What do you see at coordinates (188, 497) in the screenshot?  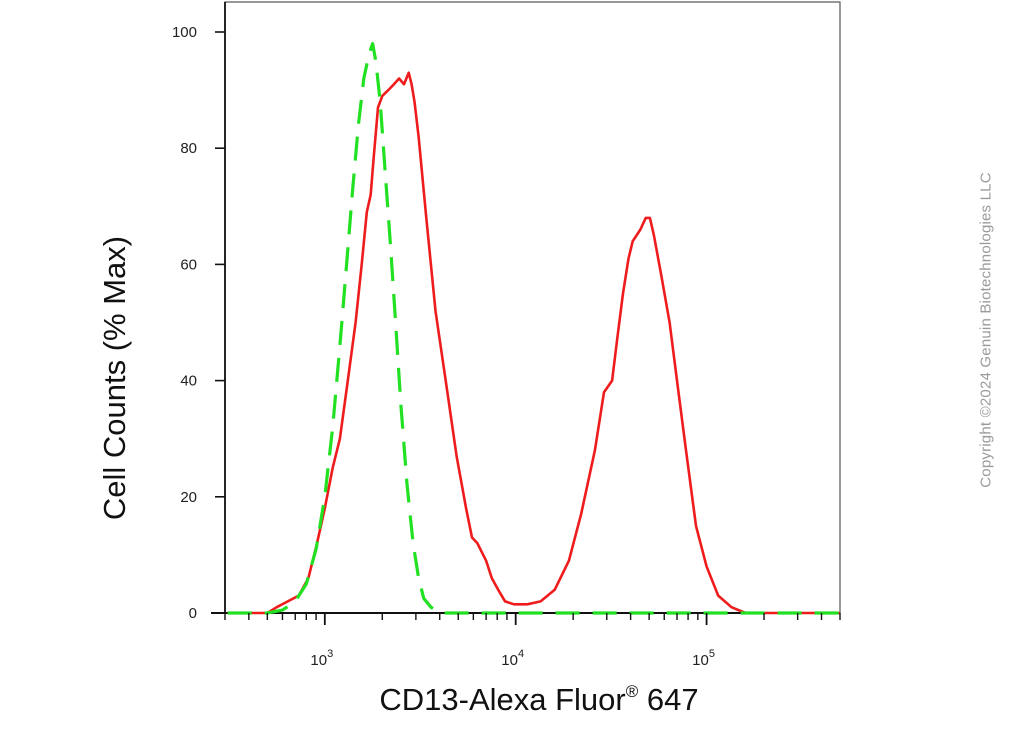 I see `y-tick-label: 20` at bounding box center [188, 497].